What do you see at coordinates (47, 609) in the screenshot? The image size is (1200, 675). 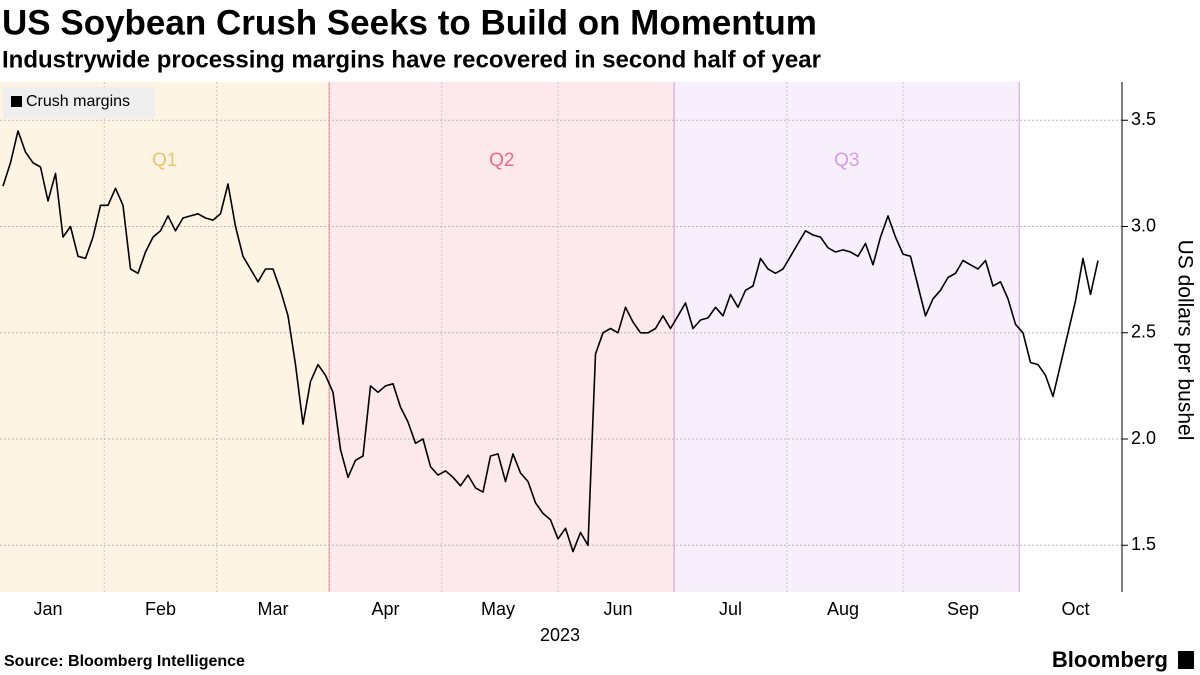 I see `x-tick-label: Jan` at bounding box center [47, 609].